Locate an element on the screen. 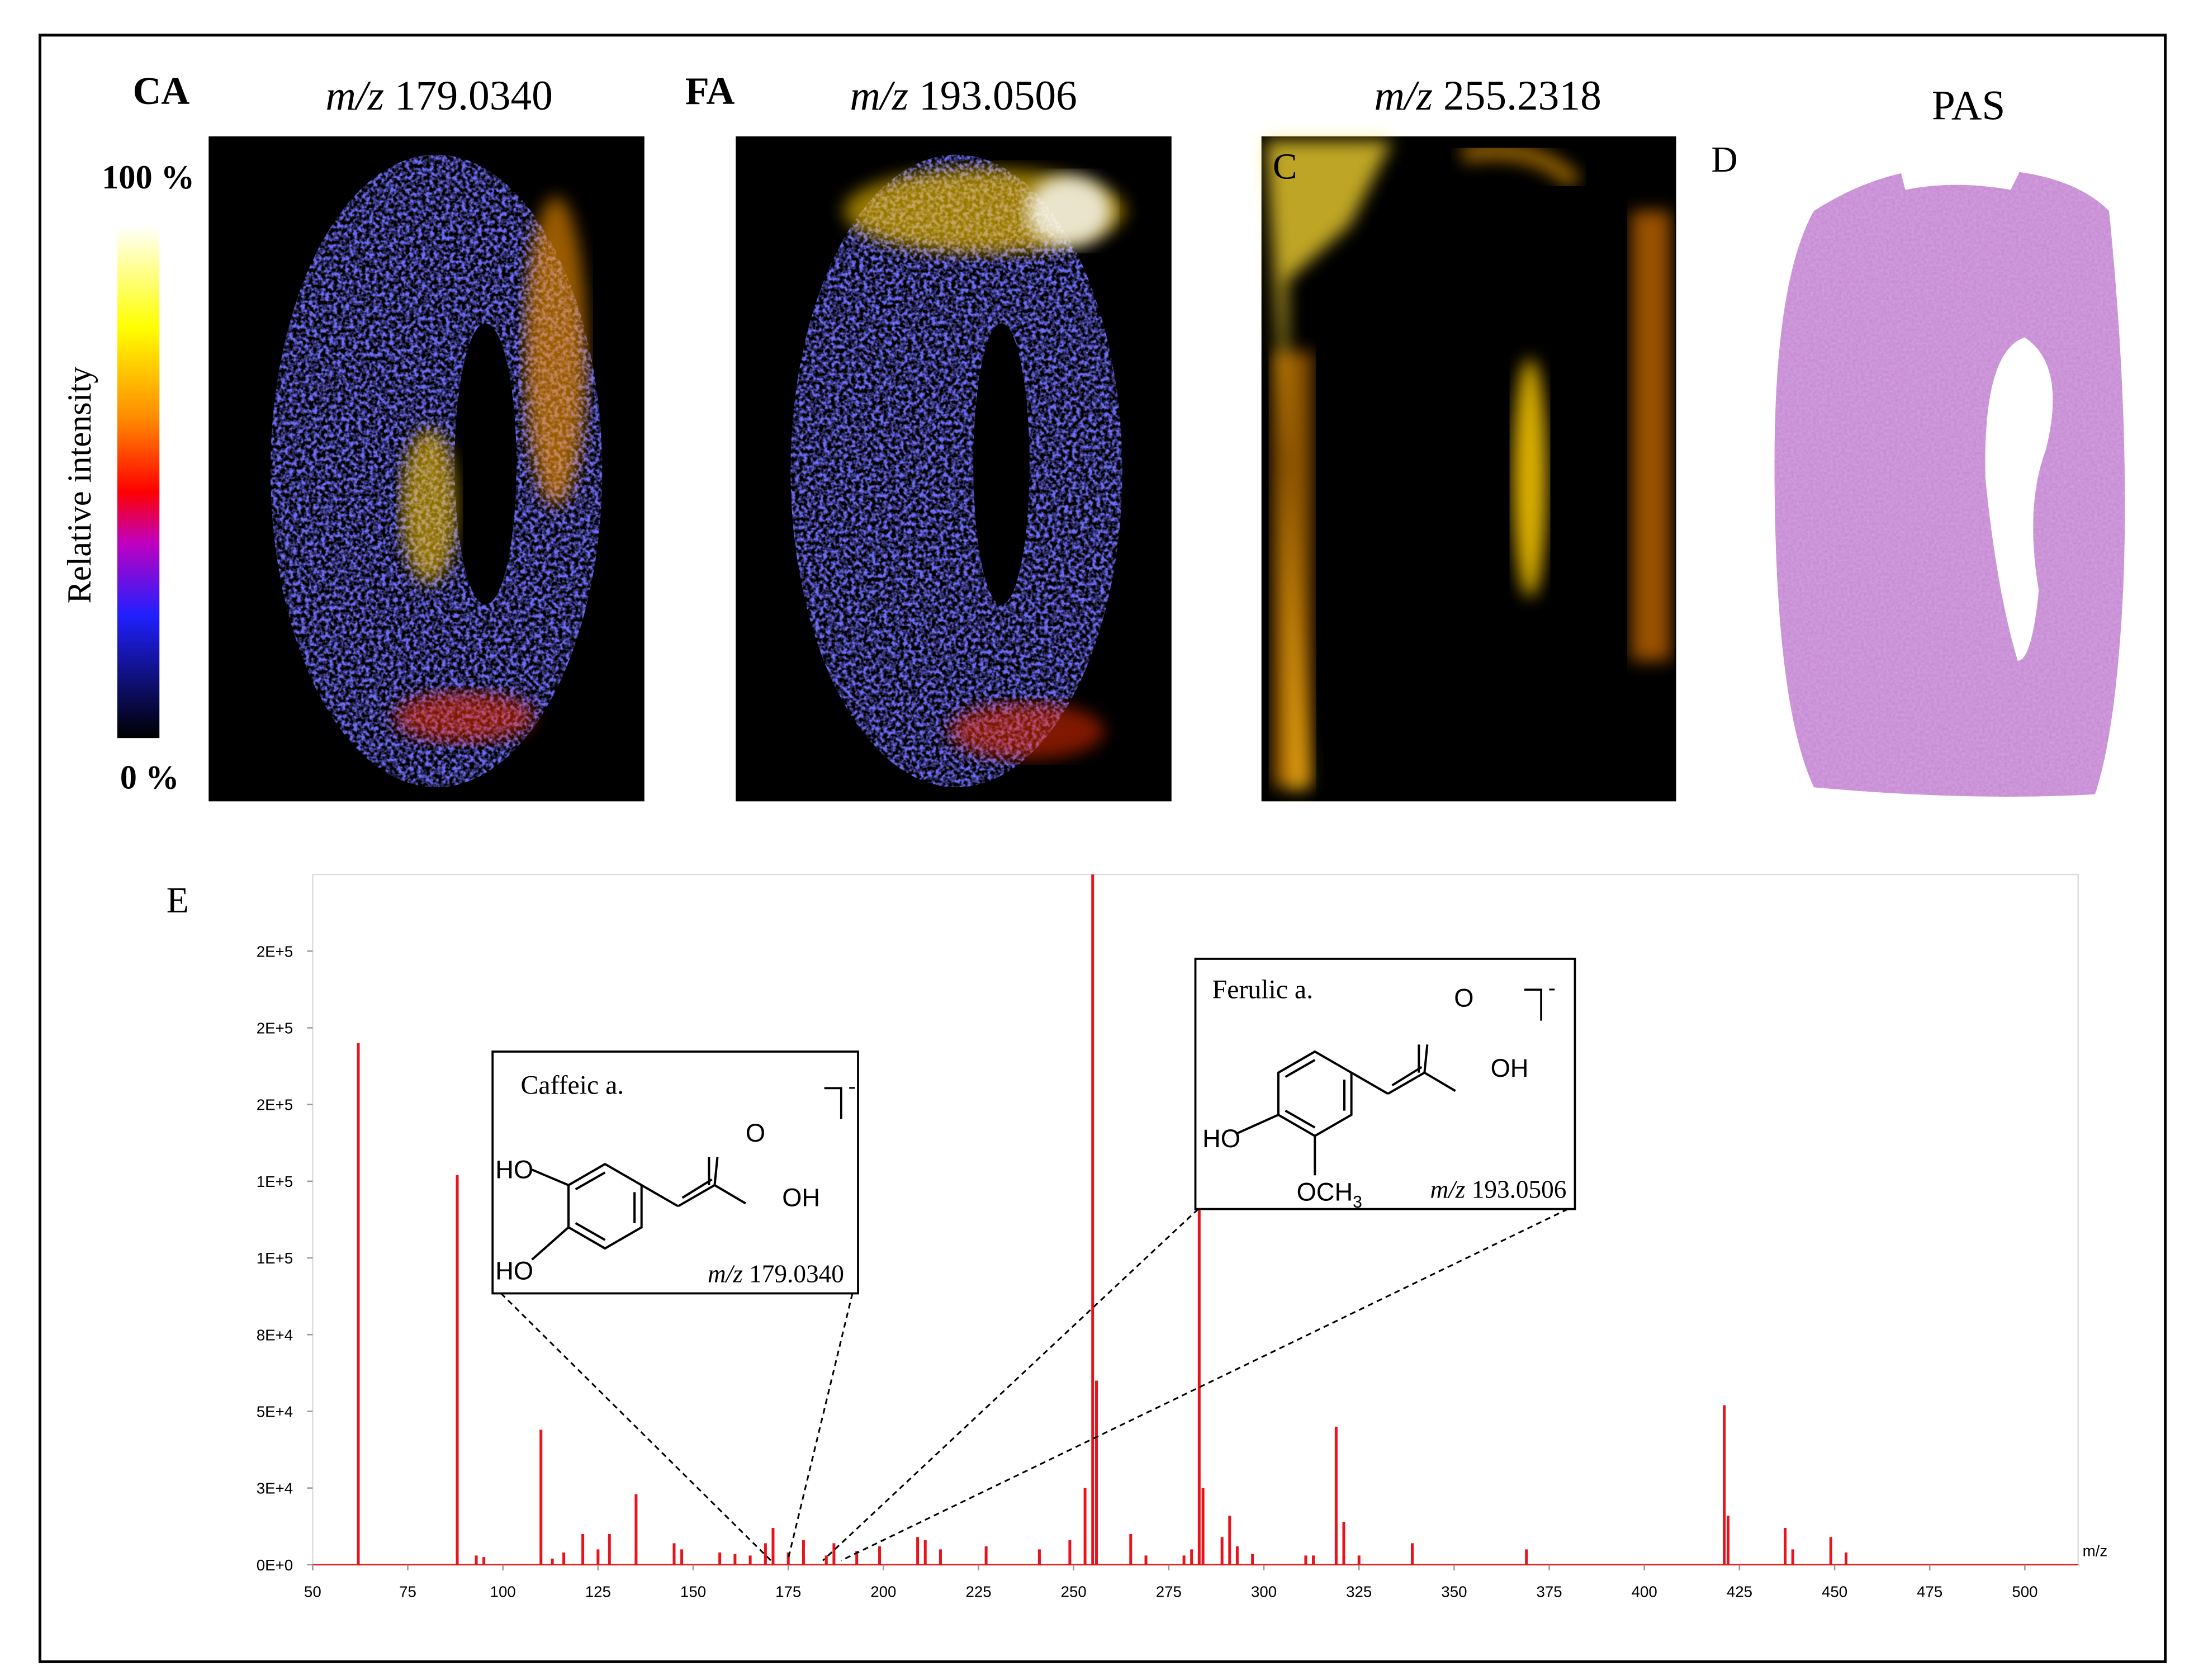  compound-name: Caffeic a. is located at coordinates (572, 1085).